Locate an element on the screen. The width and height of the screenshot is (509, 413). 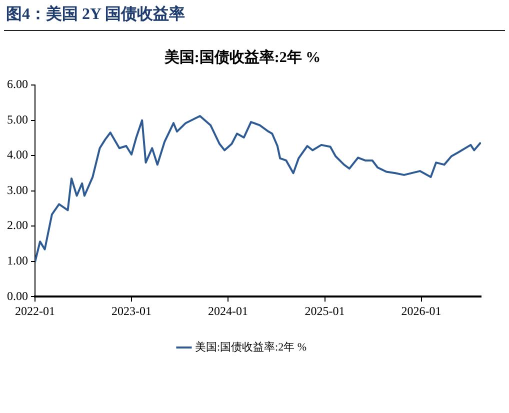
chart-subtitle: 美国:国债收益率:2年 % is located at coordinates (242, 57).